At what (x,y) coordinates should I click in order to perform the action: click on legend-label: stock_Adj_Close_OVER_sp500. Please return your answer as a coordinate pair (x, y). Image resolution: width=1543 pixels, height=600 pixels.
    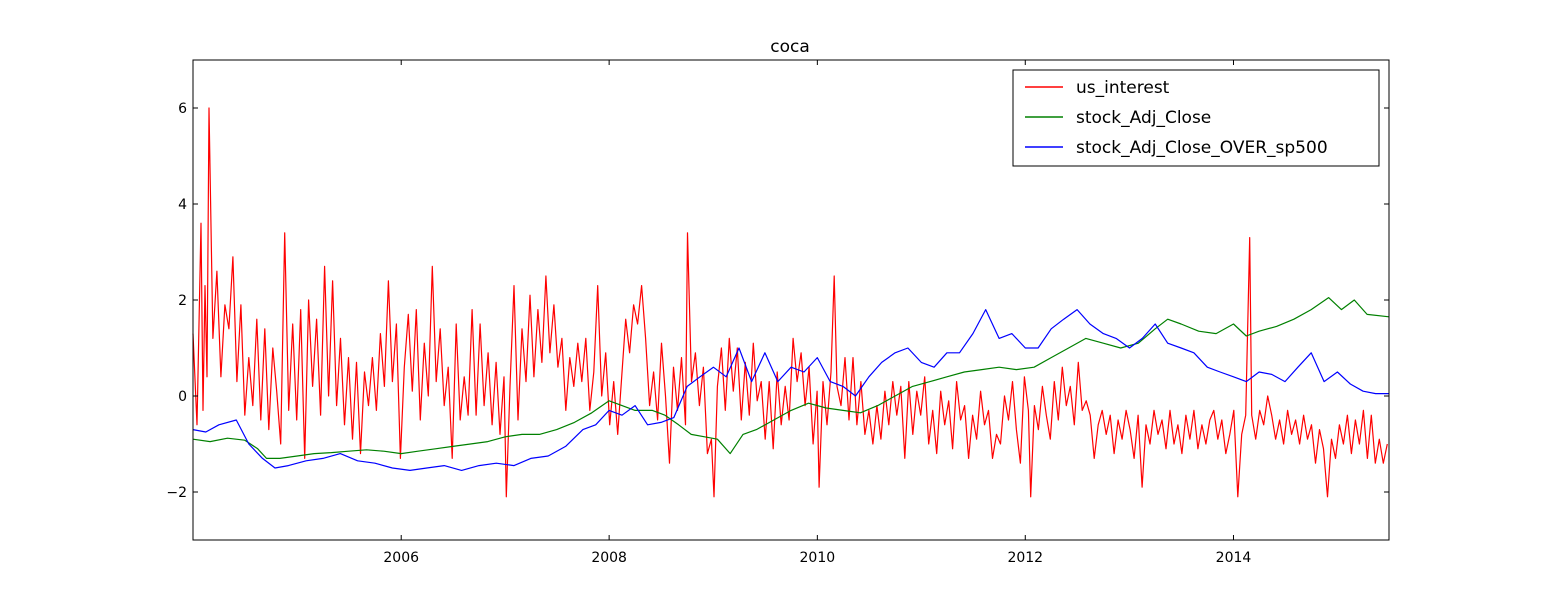
    Looking at the image, I should click on (1202, 148).